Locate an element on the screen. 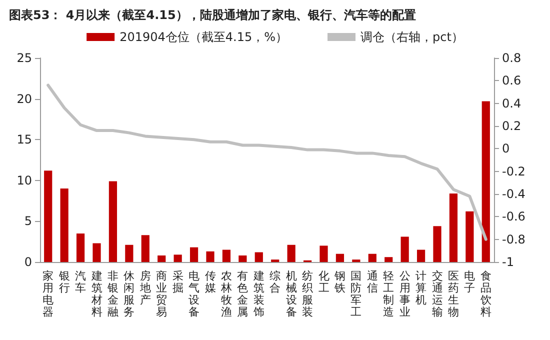  x-tick-label: 休闲服务 is located at coordinates (129, 294).